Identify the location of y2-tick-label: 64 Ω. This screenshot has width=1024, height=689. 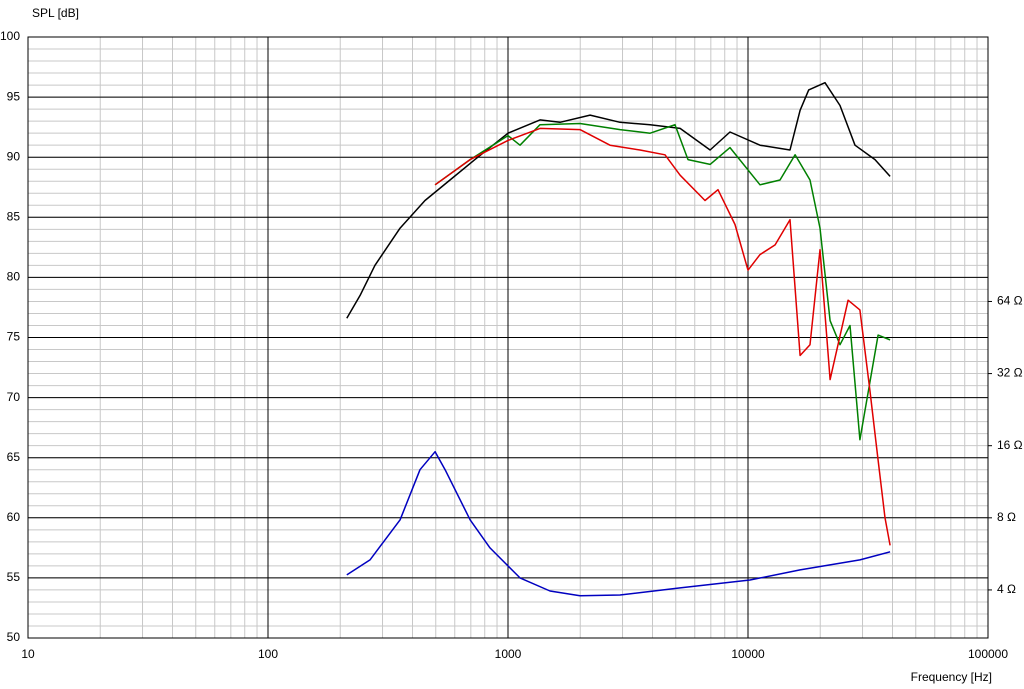
(1010, 301).